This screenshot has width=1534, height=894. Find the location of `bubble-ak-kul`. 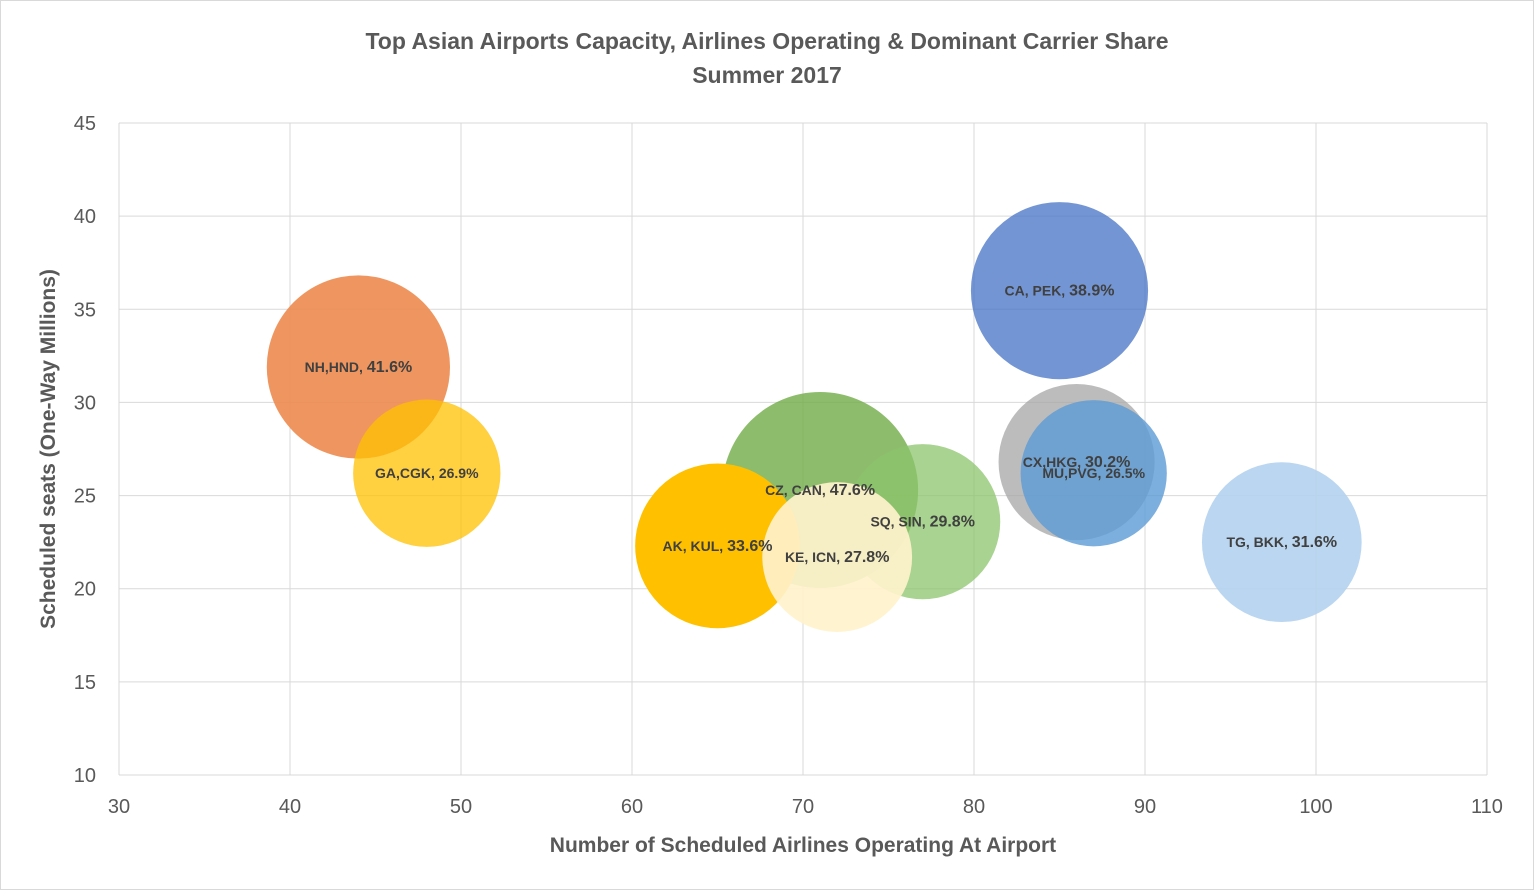

bubble-ak-kul is located at coordinates (717, 546).